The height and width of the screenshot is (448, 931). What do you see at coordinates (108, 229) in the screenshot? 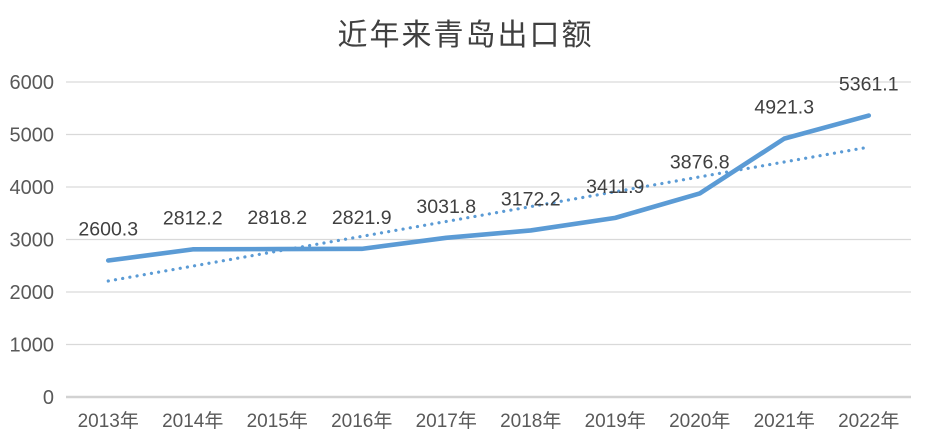
I see `data-label: 2600.3` at bounding box center [108, 229].